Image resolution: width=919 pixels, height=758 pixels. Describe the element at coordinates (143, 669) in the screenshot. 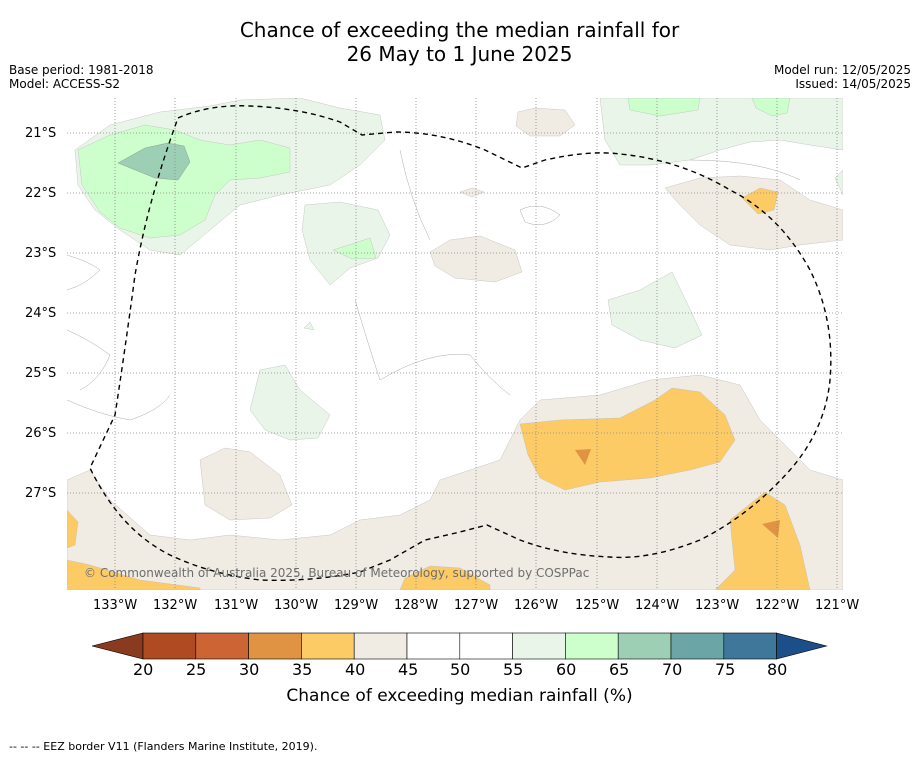

I see `colorbar-tick-20: 20` at that location.